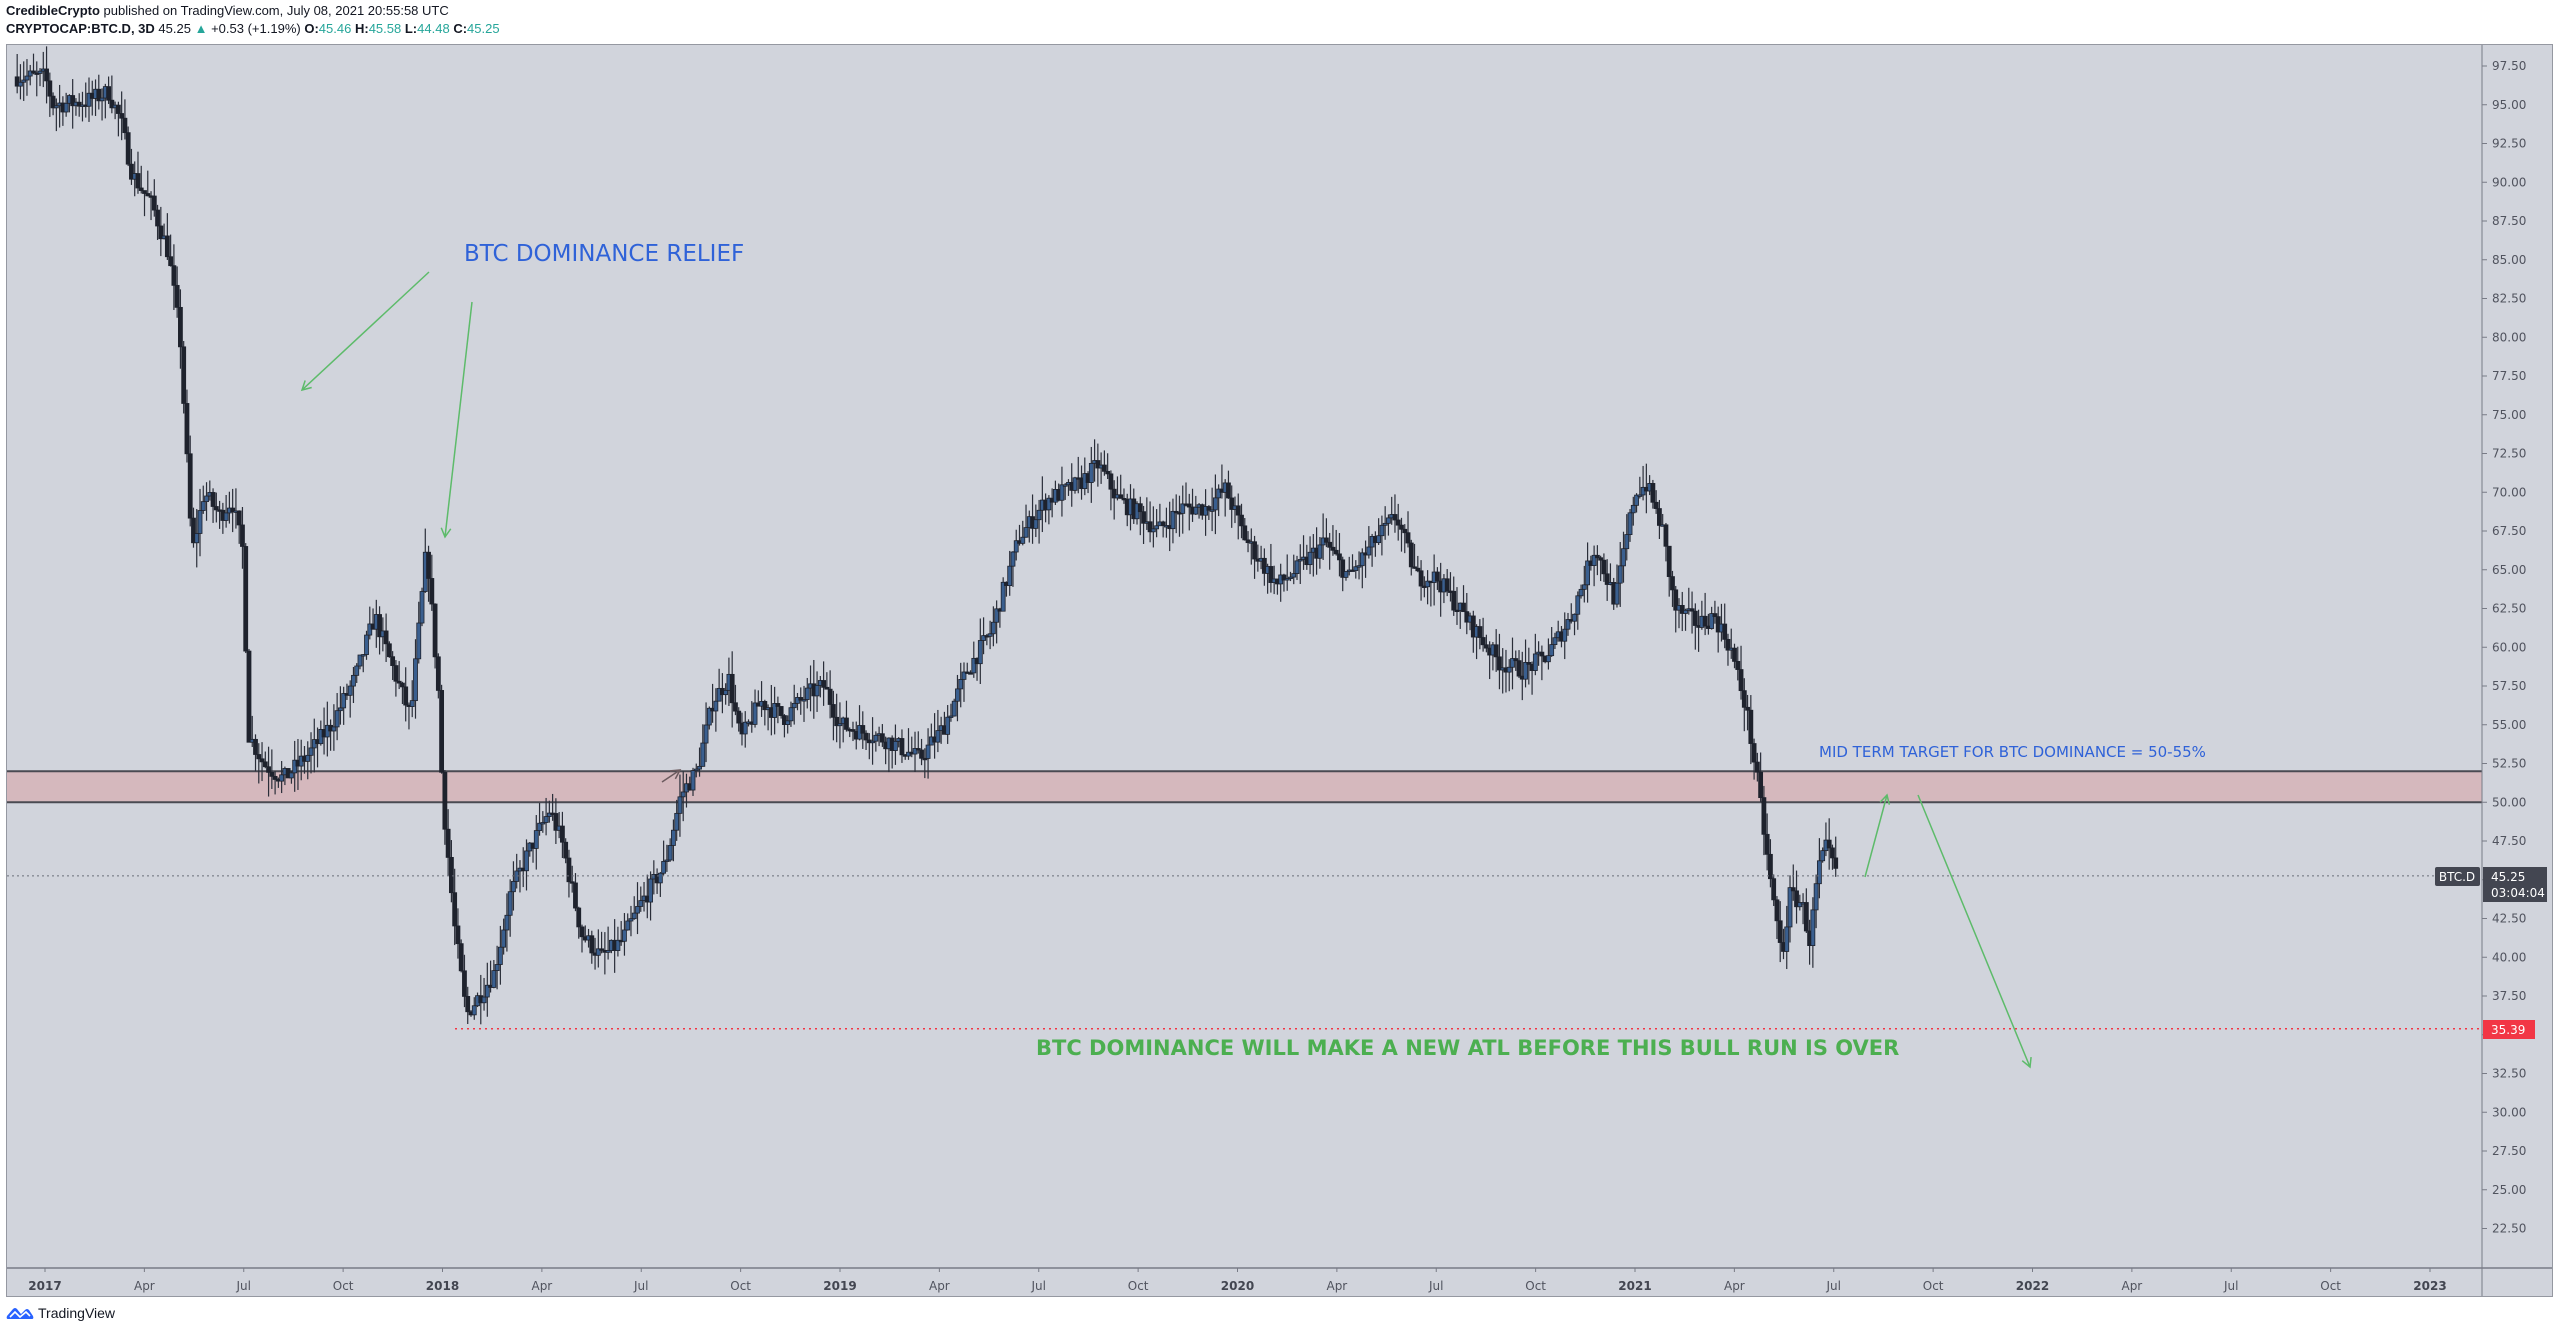  I want to click on price-tick-label: 87.50, so click(2509, 221).